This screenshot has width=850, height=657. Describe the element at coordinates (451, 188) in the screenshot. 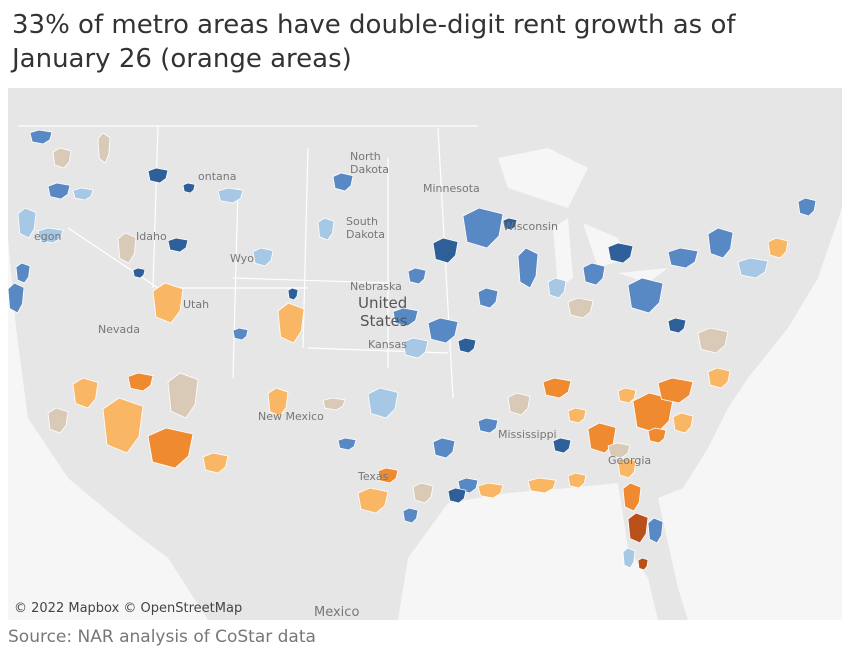

I see `map-label: Minnesota` at that location.